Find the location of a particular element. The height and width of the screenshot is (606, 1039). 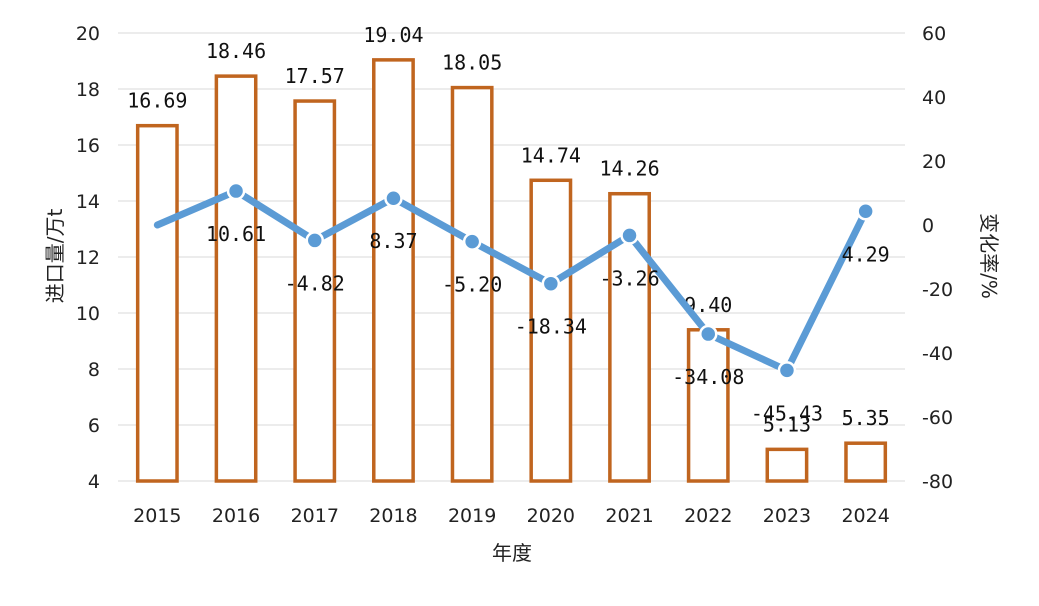

line-value-label: -3.26 is located at coordinates (629, 278).